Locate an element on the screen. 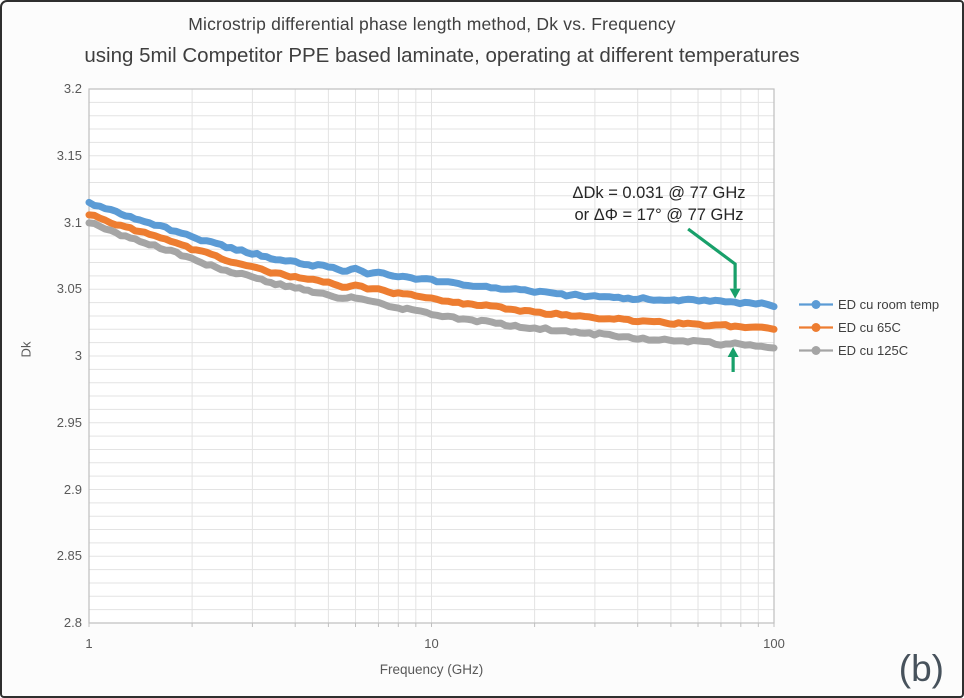 The image size is (964, 698). legend-item-65c: ED cu 65C is located at coordinates (869, 327).